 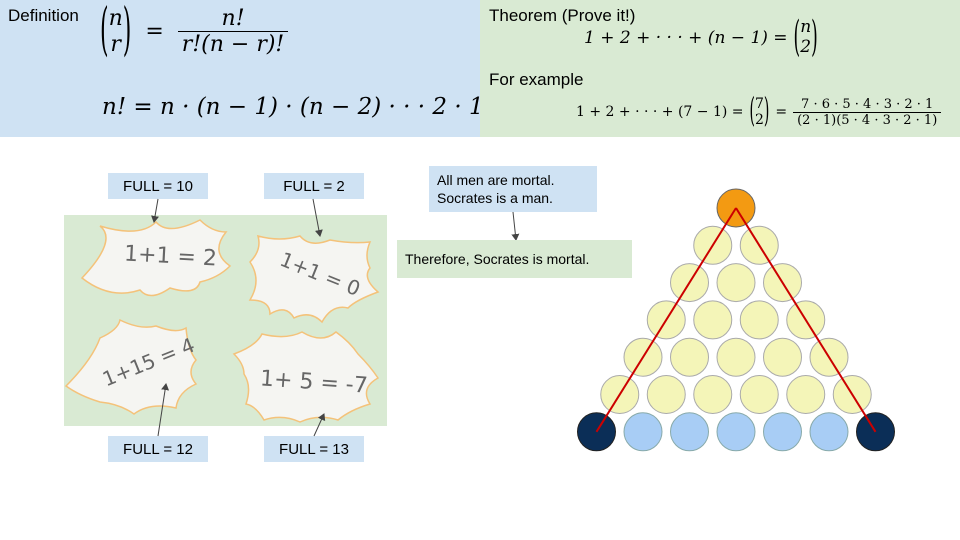 I want to click on fraction-numerator: n!, so click(x=233, y=18).